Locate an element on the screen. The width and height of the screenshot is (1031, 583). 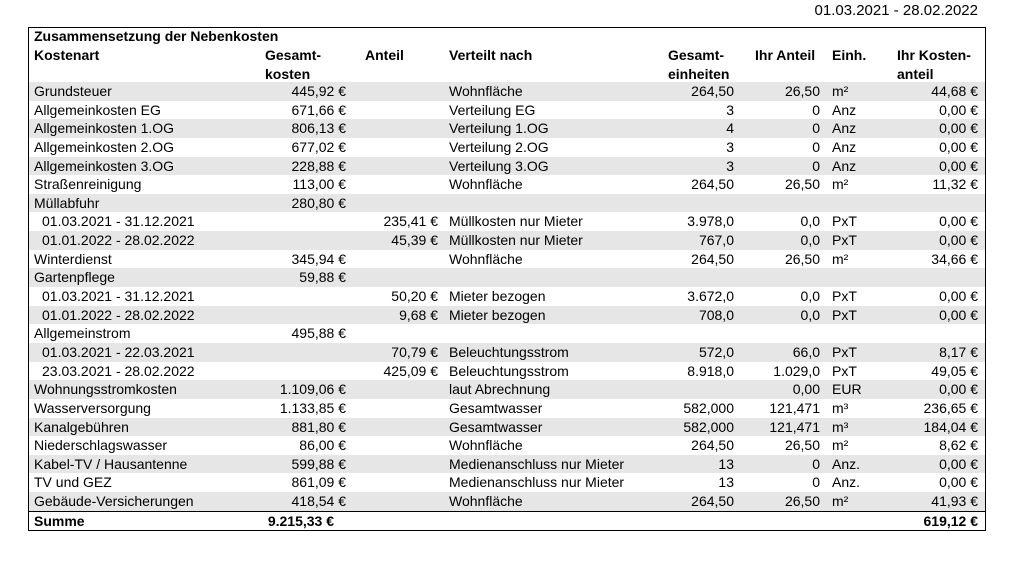
column-header: Ihr Anteil is located at coordinates (785, 55).